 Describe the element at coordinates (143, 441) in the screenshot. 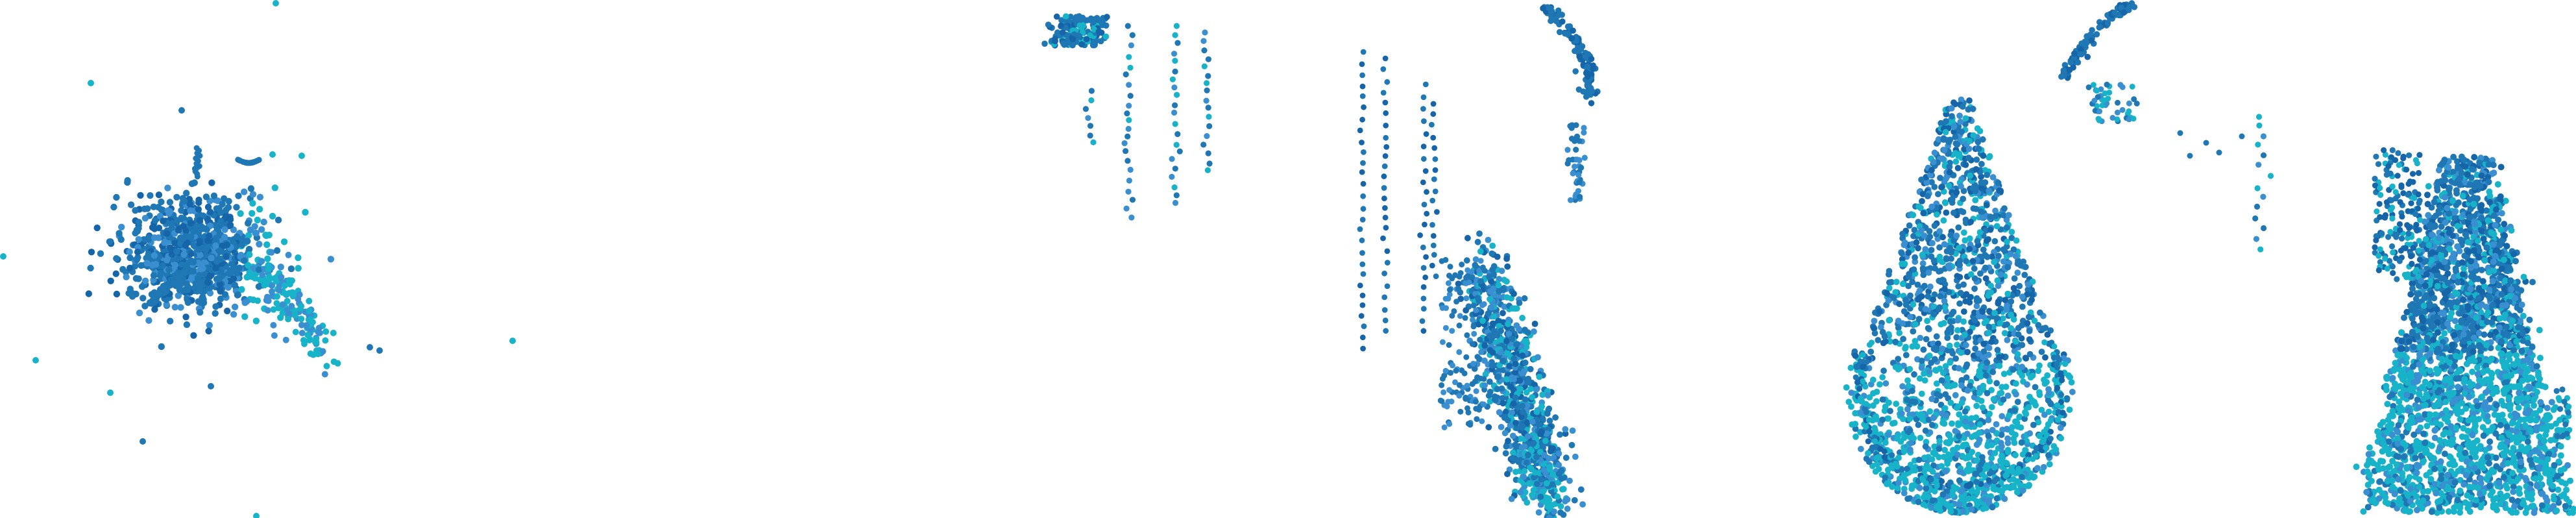

I see `outlier-point` at that location.